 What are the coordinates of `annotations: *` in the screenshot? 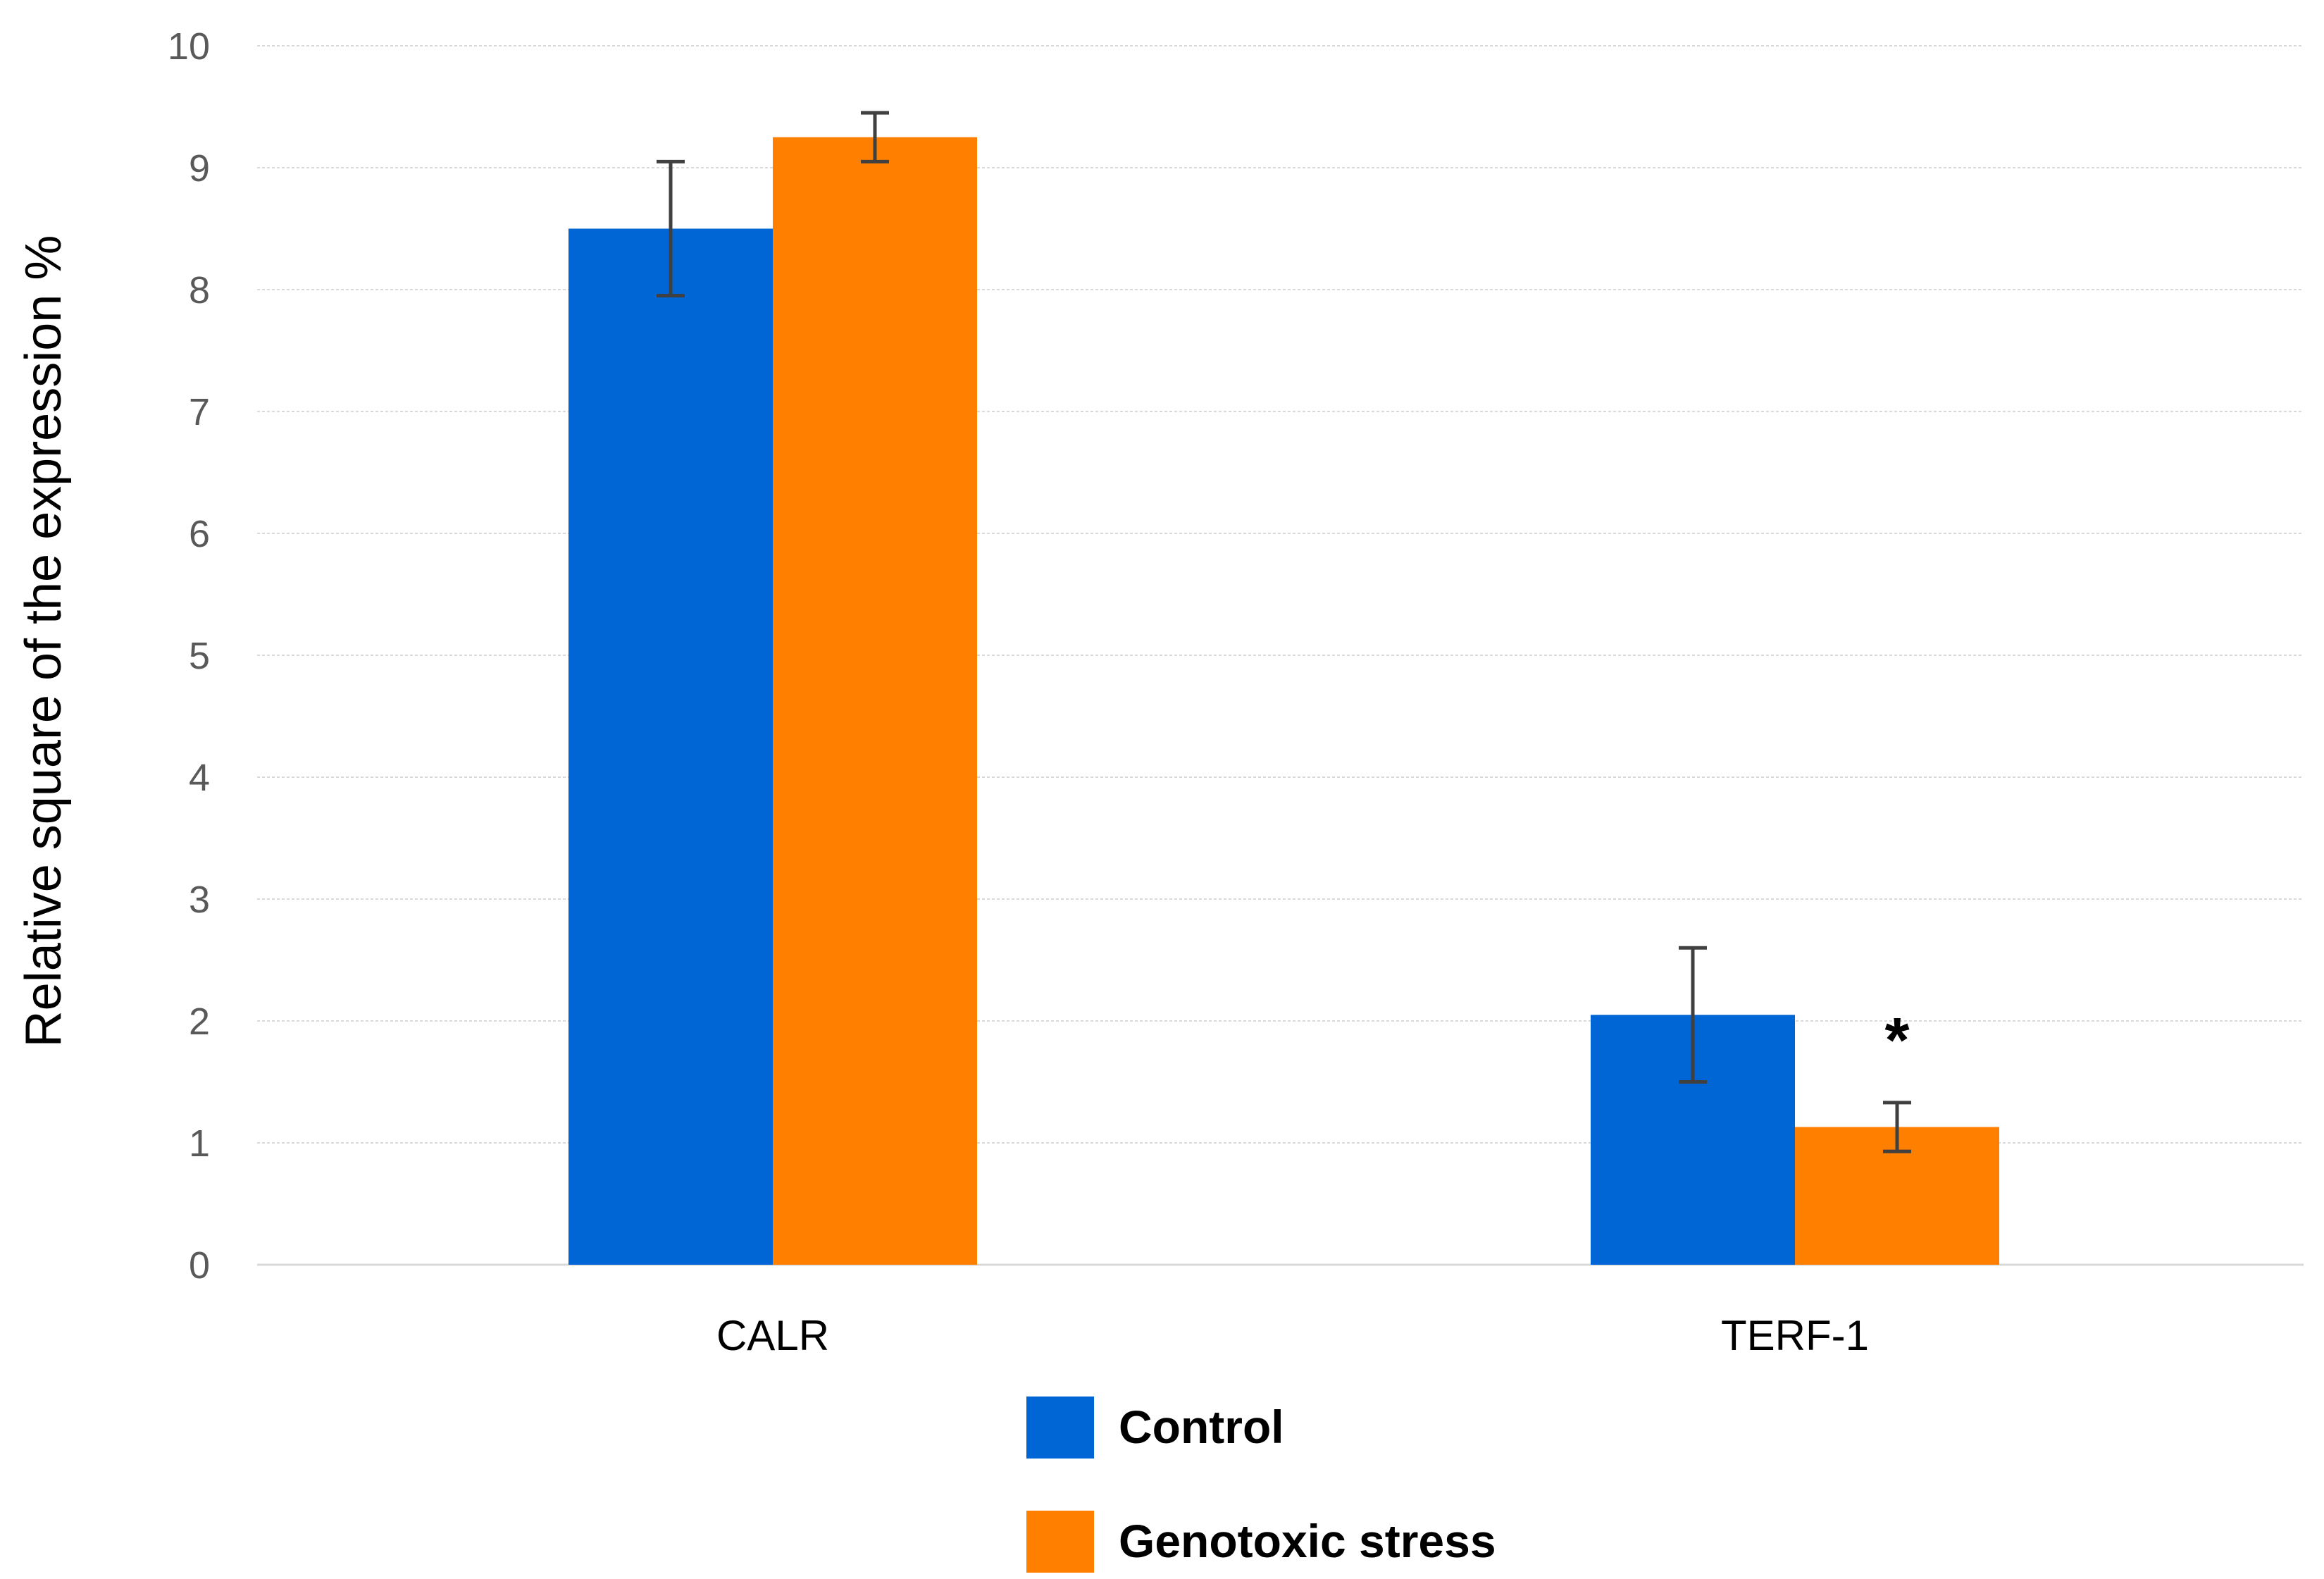 It's located at (1896, 1040).